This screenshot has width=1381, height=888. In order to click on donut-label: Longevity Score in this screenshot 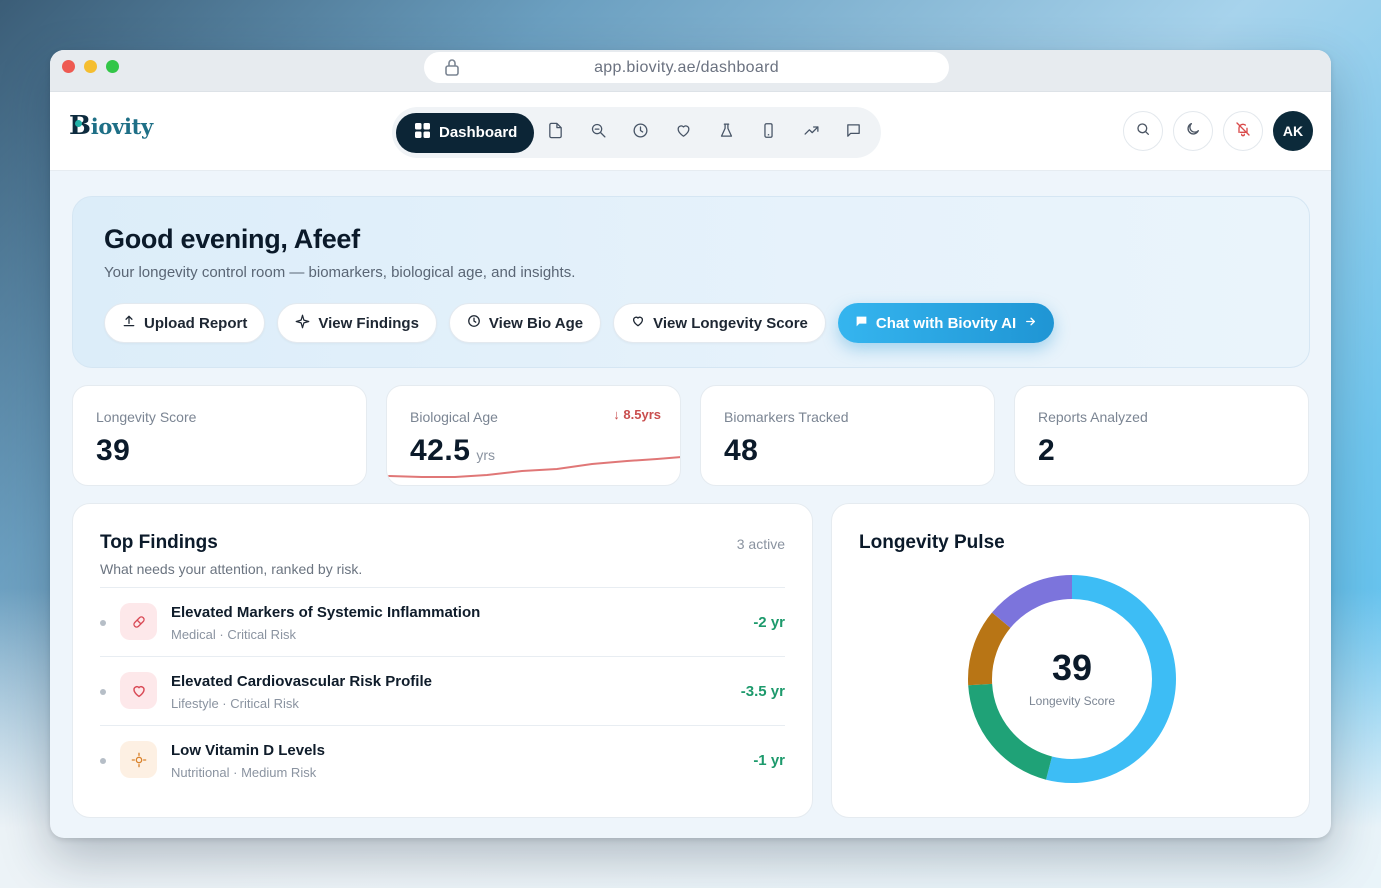, I will do `click(1072, 701)`.